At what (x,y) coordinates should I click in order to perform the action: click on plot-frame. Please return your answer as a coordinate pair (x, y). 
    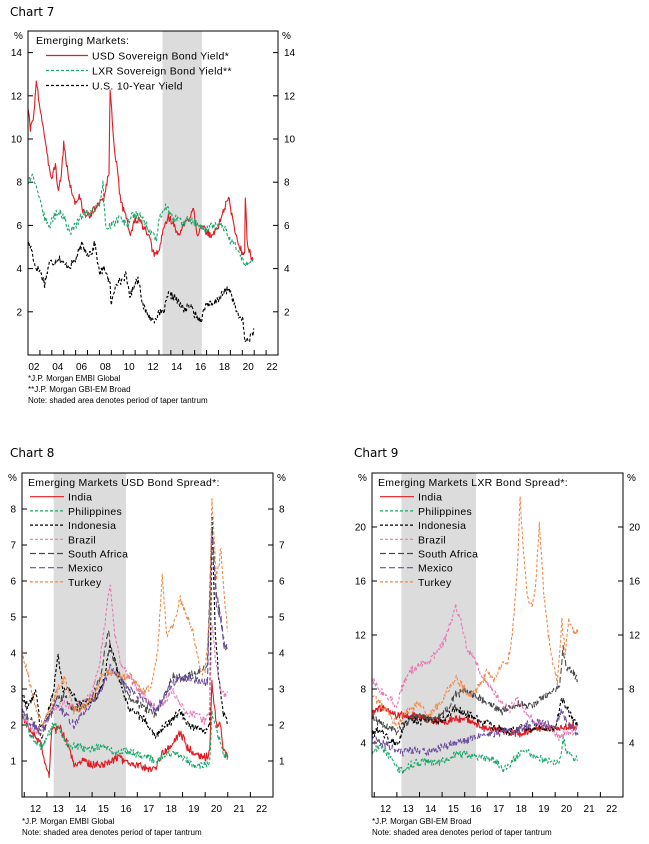
    Looking at the image, I should click on (153, 193).